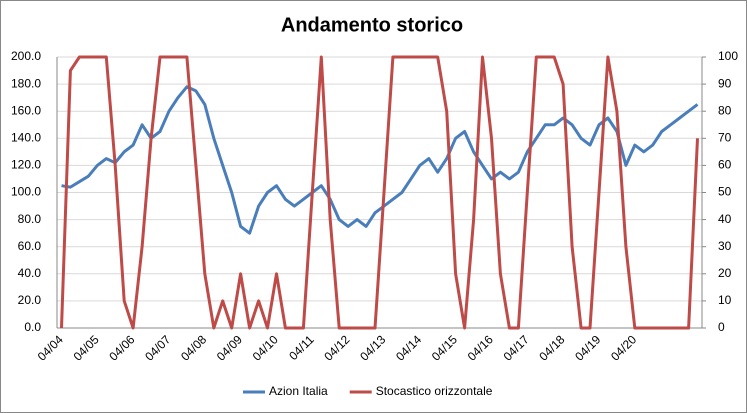 This screenshot has width=747, height=413. Describe the element at coordinates (725, 165) in the screenshot. I see `y2-tick-label: 60` at that location.